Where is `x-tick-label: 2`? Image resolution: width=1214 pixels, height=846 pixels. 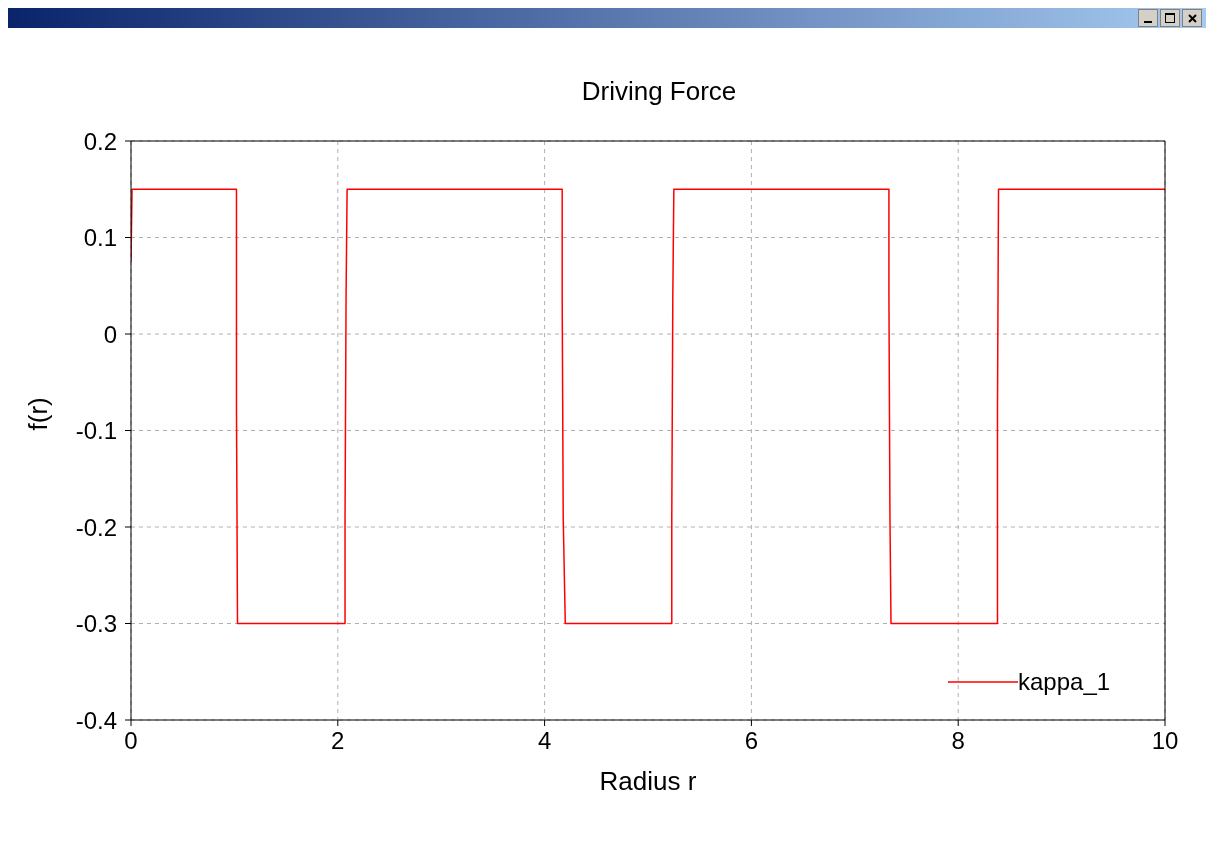
x-tick-label: 2 is located at coordinates (338, 741).